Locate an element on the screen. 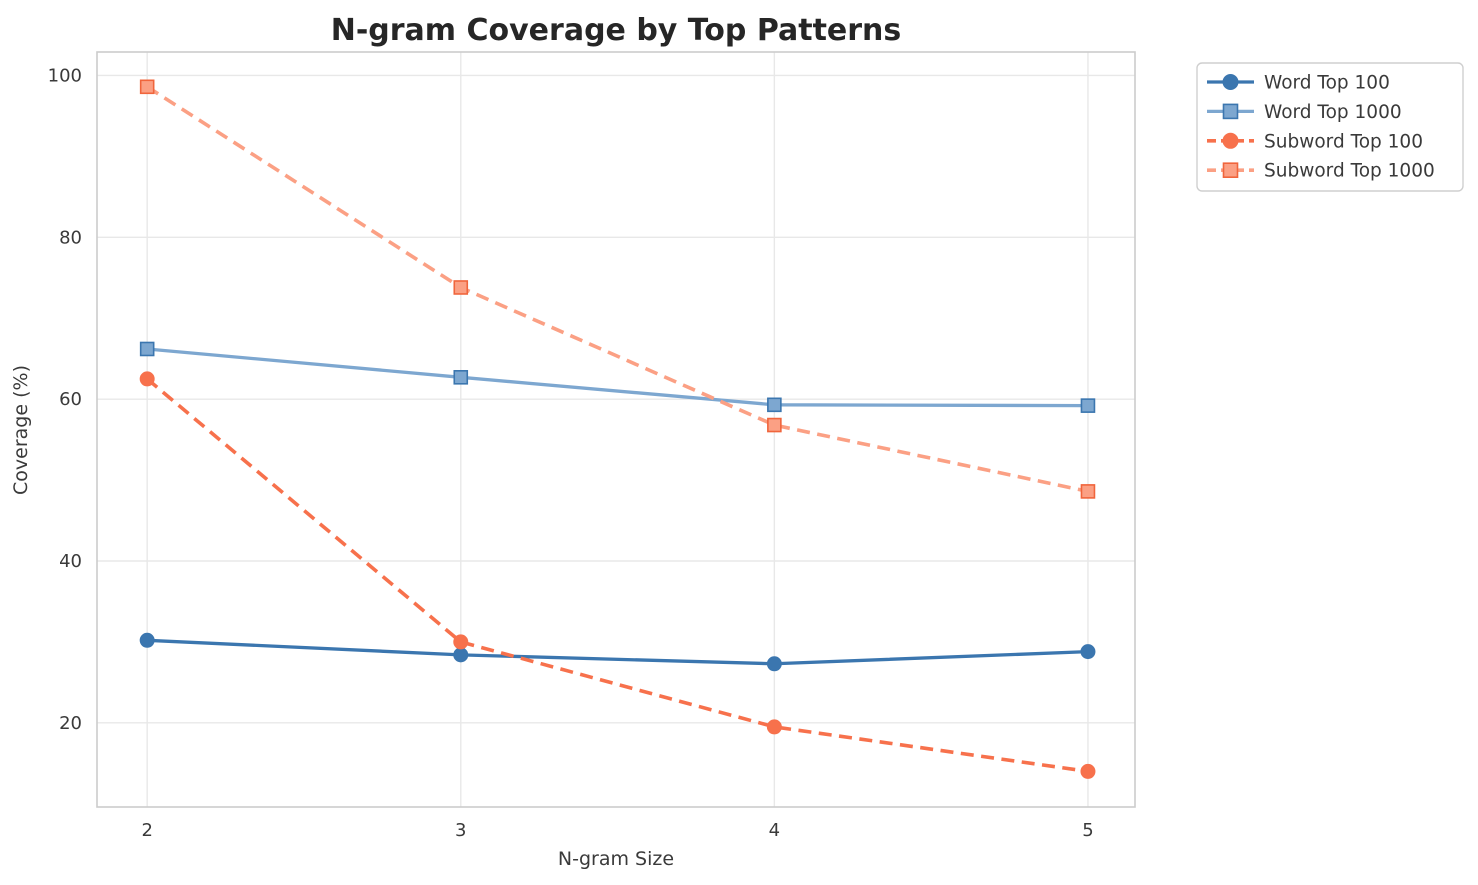 Image resolution: width=1478 pixels, height=885 pixels. y-tick-label: 80 is located at coordinates (70, 237).